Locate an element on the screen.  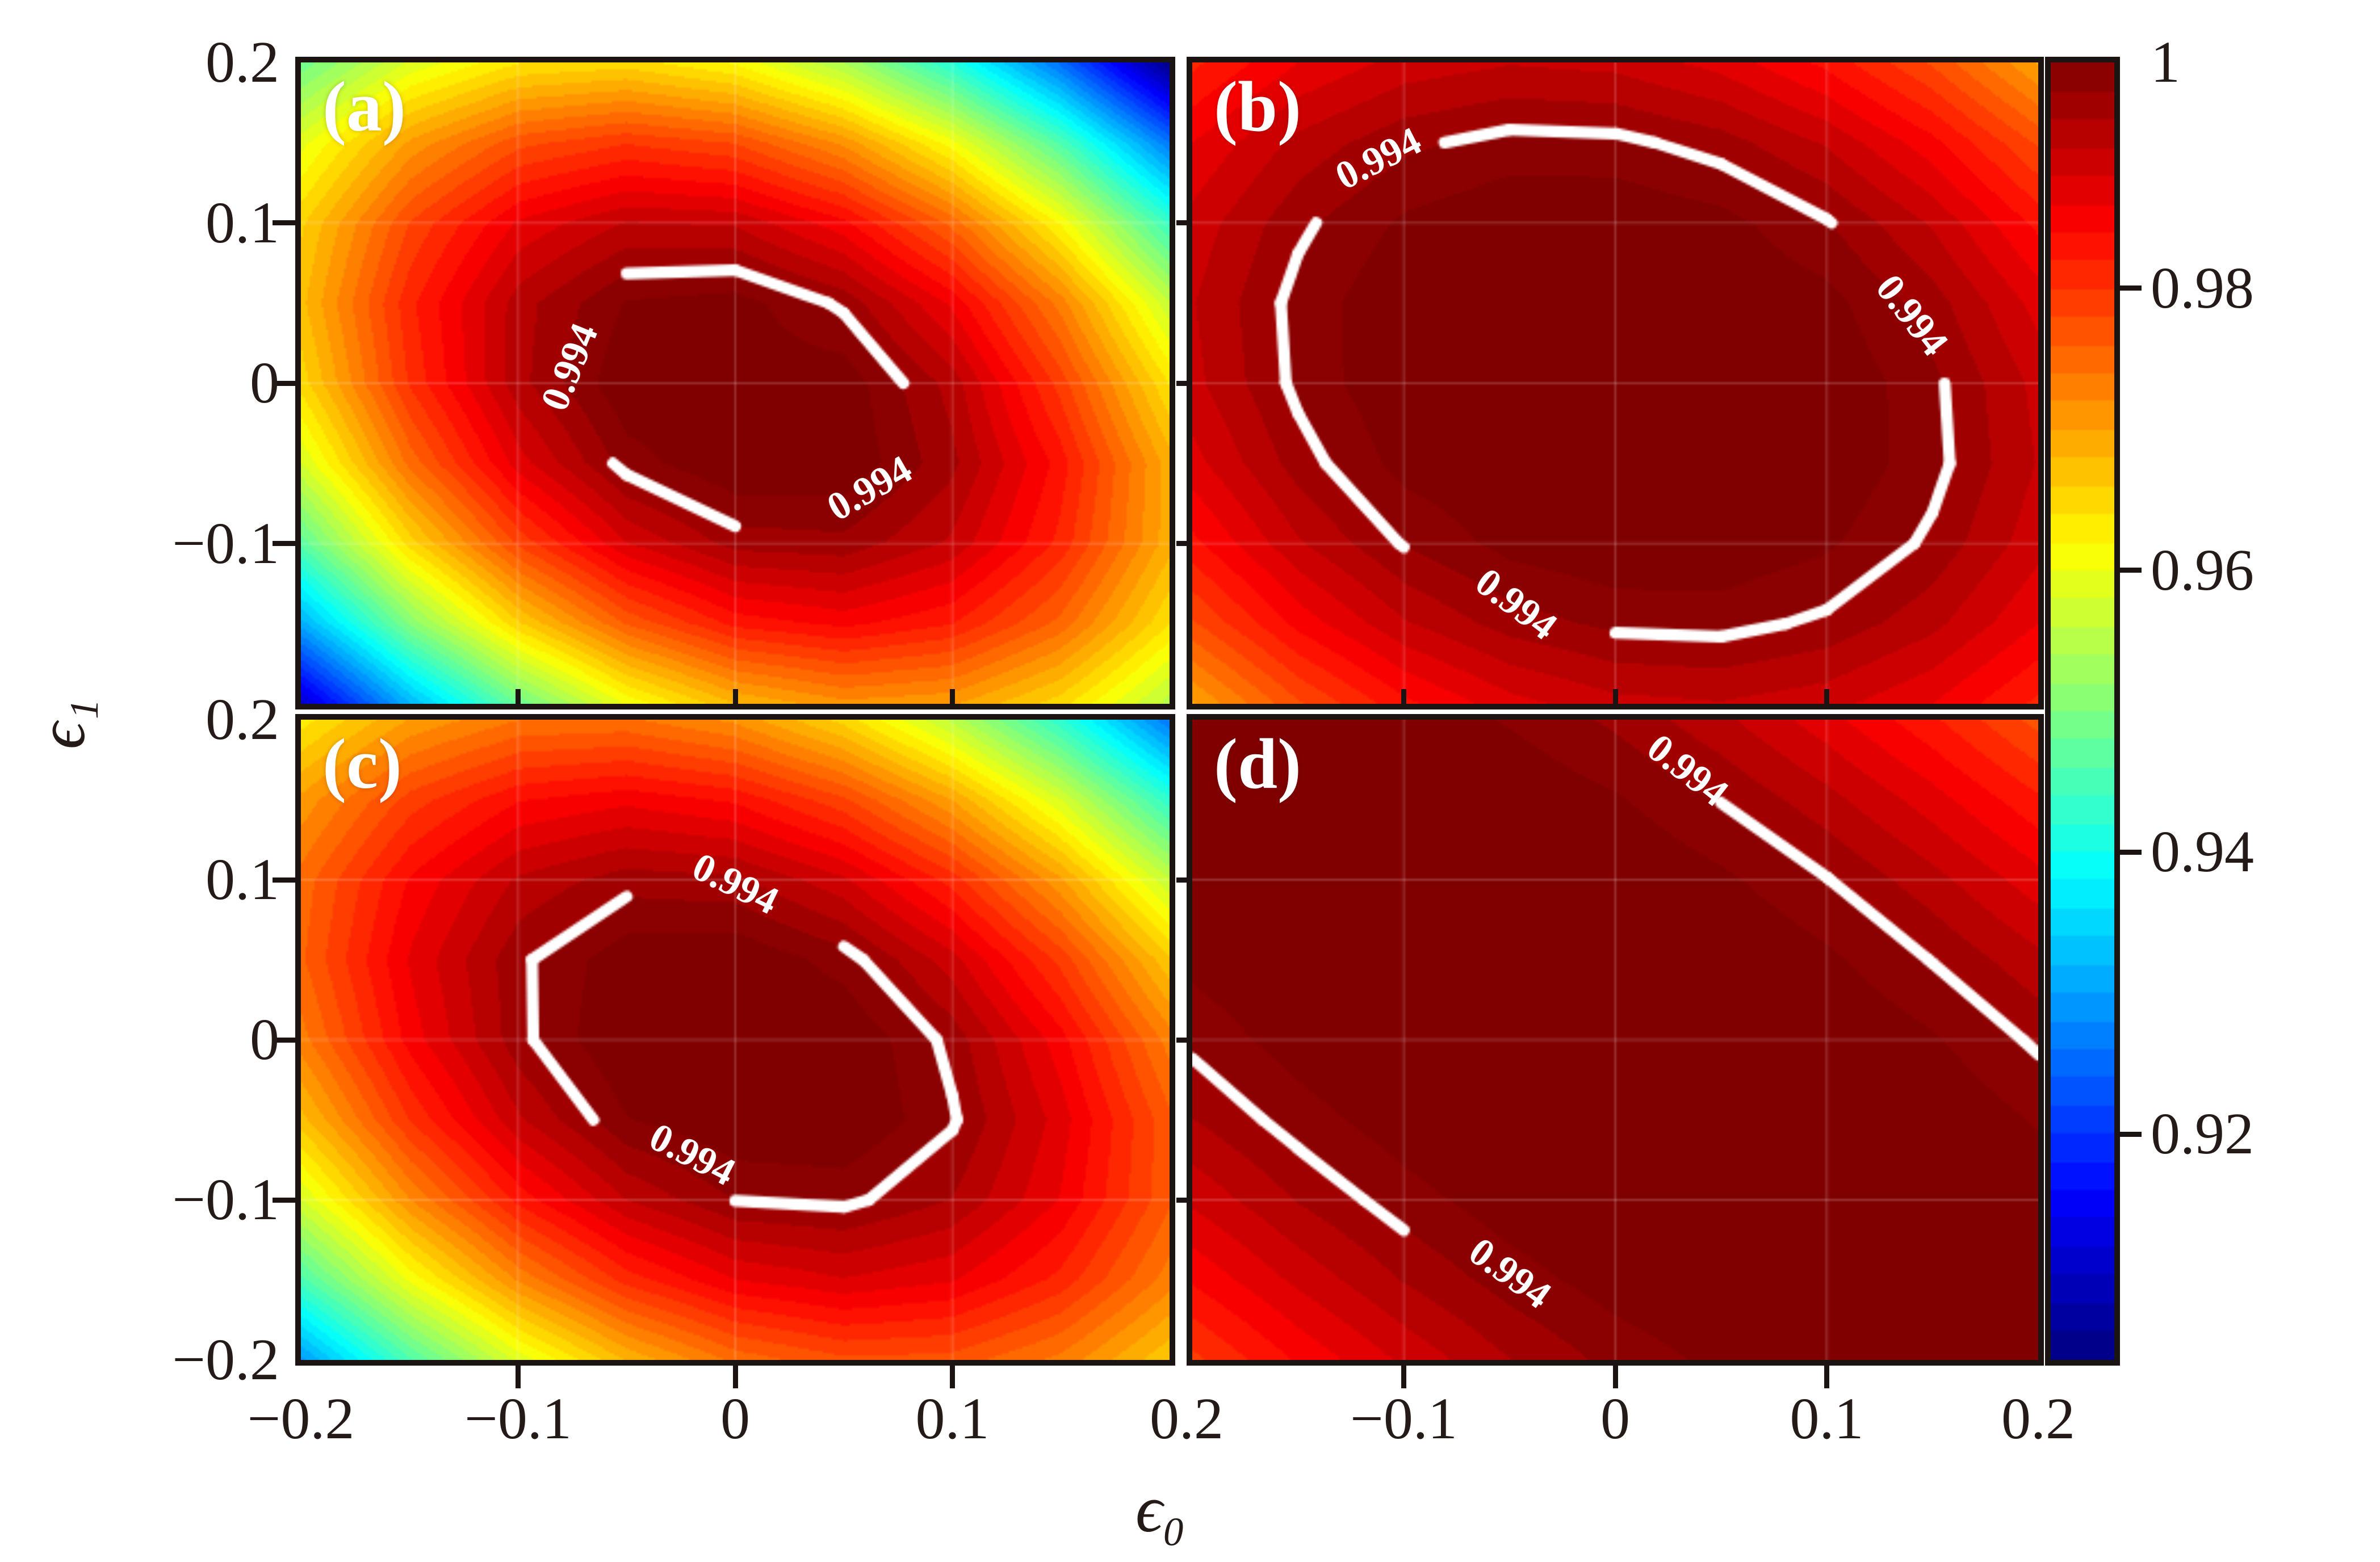
y-tick-label: −0.2 is located at coordinates (225, 1359).